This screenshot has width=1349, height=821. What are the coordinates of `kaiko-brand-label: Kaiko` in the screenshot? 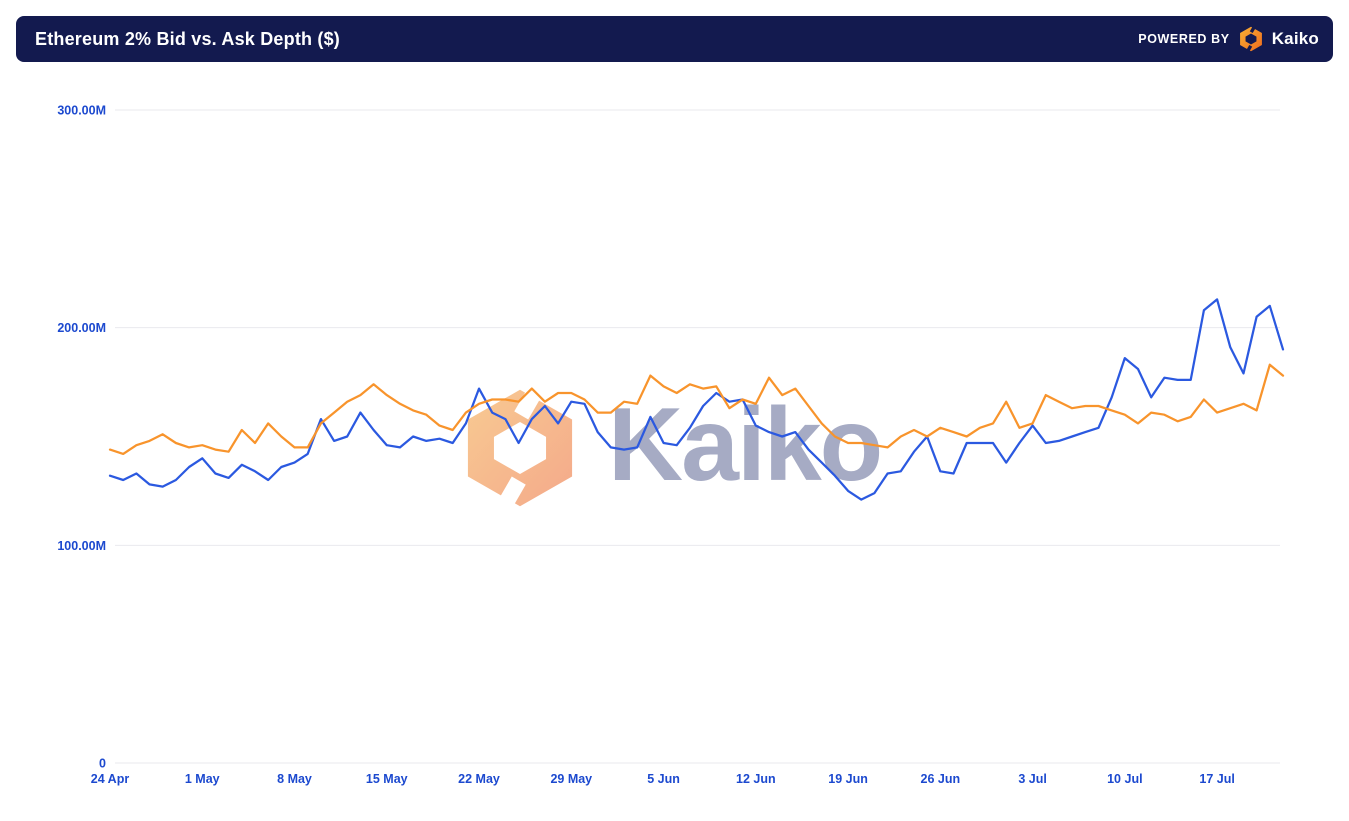 It's located at (1295, 38).